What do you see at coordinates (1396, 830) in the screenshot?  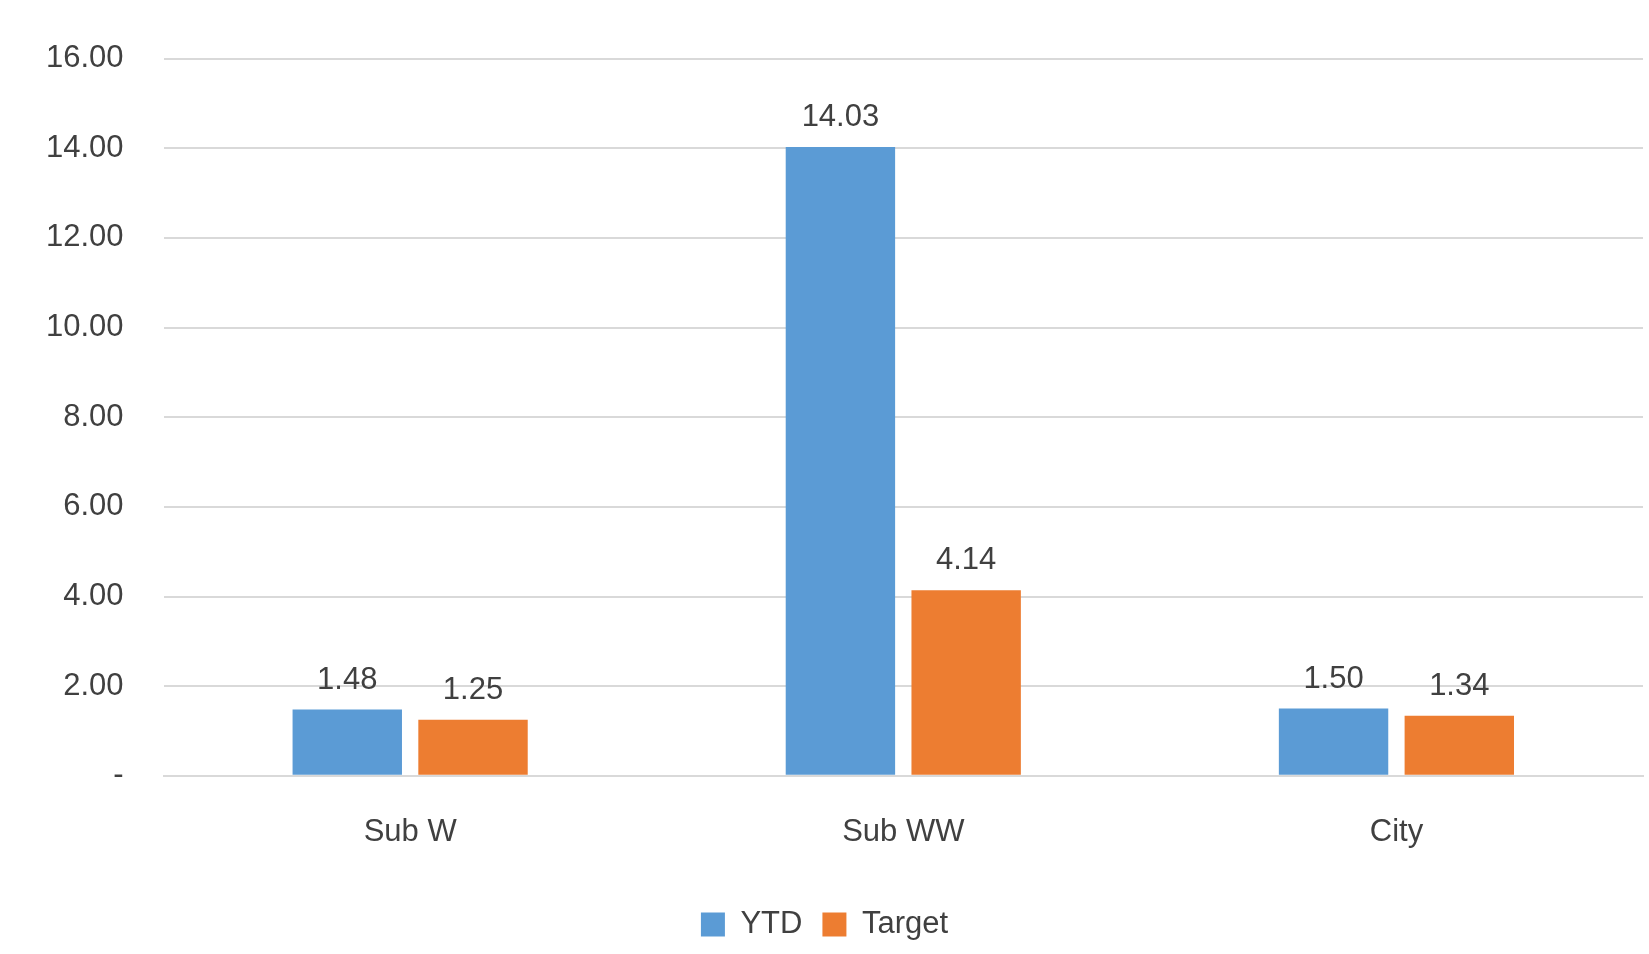 I see `x-tick-label: City` at bounding box center [1396, 830].